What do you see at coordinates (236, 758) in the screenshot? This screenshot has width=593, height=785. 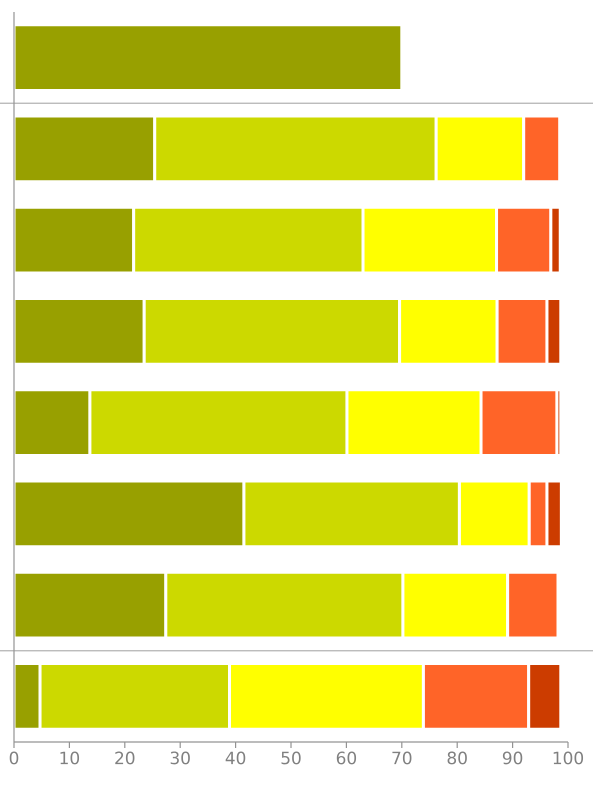 I see `x-tick-label: 40` at bounding box center [236, 758].